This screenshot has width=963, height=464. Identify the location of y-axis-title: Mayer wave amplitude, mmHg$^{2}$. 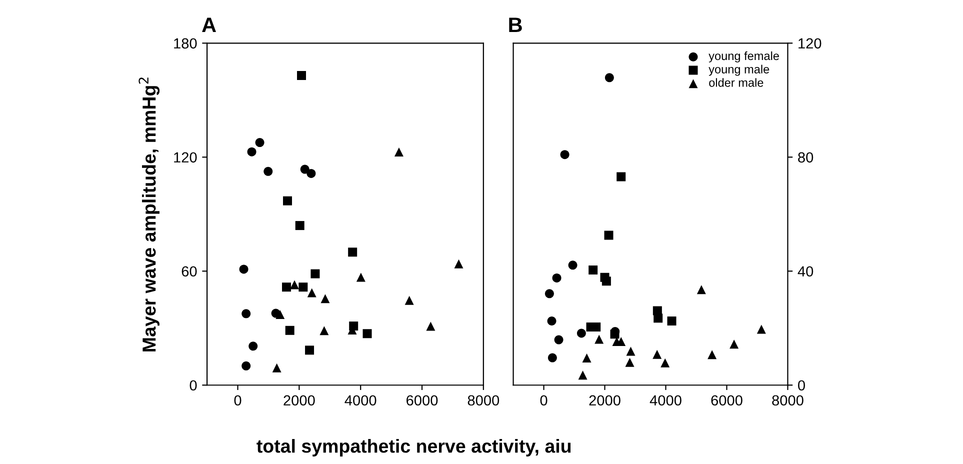
(149, 215).